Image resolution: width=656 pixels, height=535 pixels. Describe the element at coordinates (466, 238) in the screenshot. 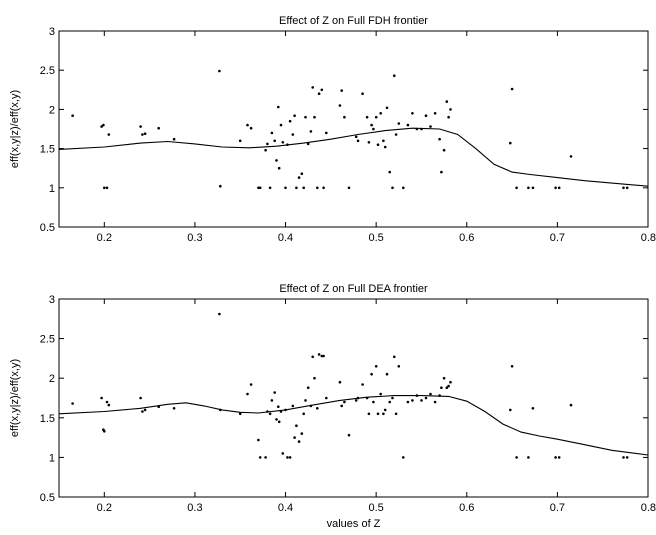

I see `fdh-x-tick-label: 0.6` at that location.